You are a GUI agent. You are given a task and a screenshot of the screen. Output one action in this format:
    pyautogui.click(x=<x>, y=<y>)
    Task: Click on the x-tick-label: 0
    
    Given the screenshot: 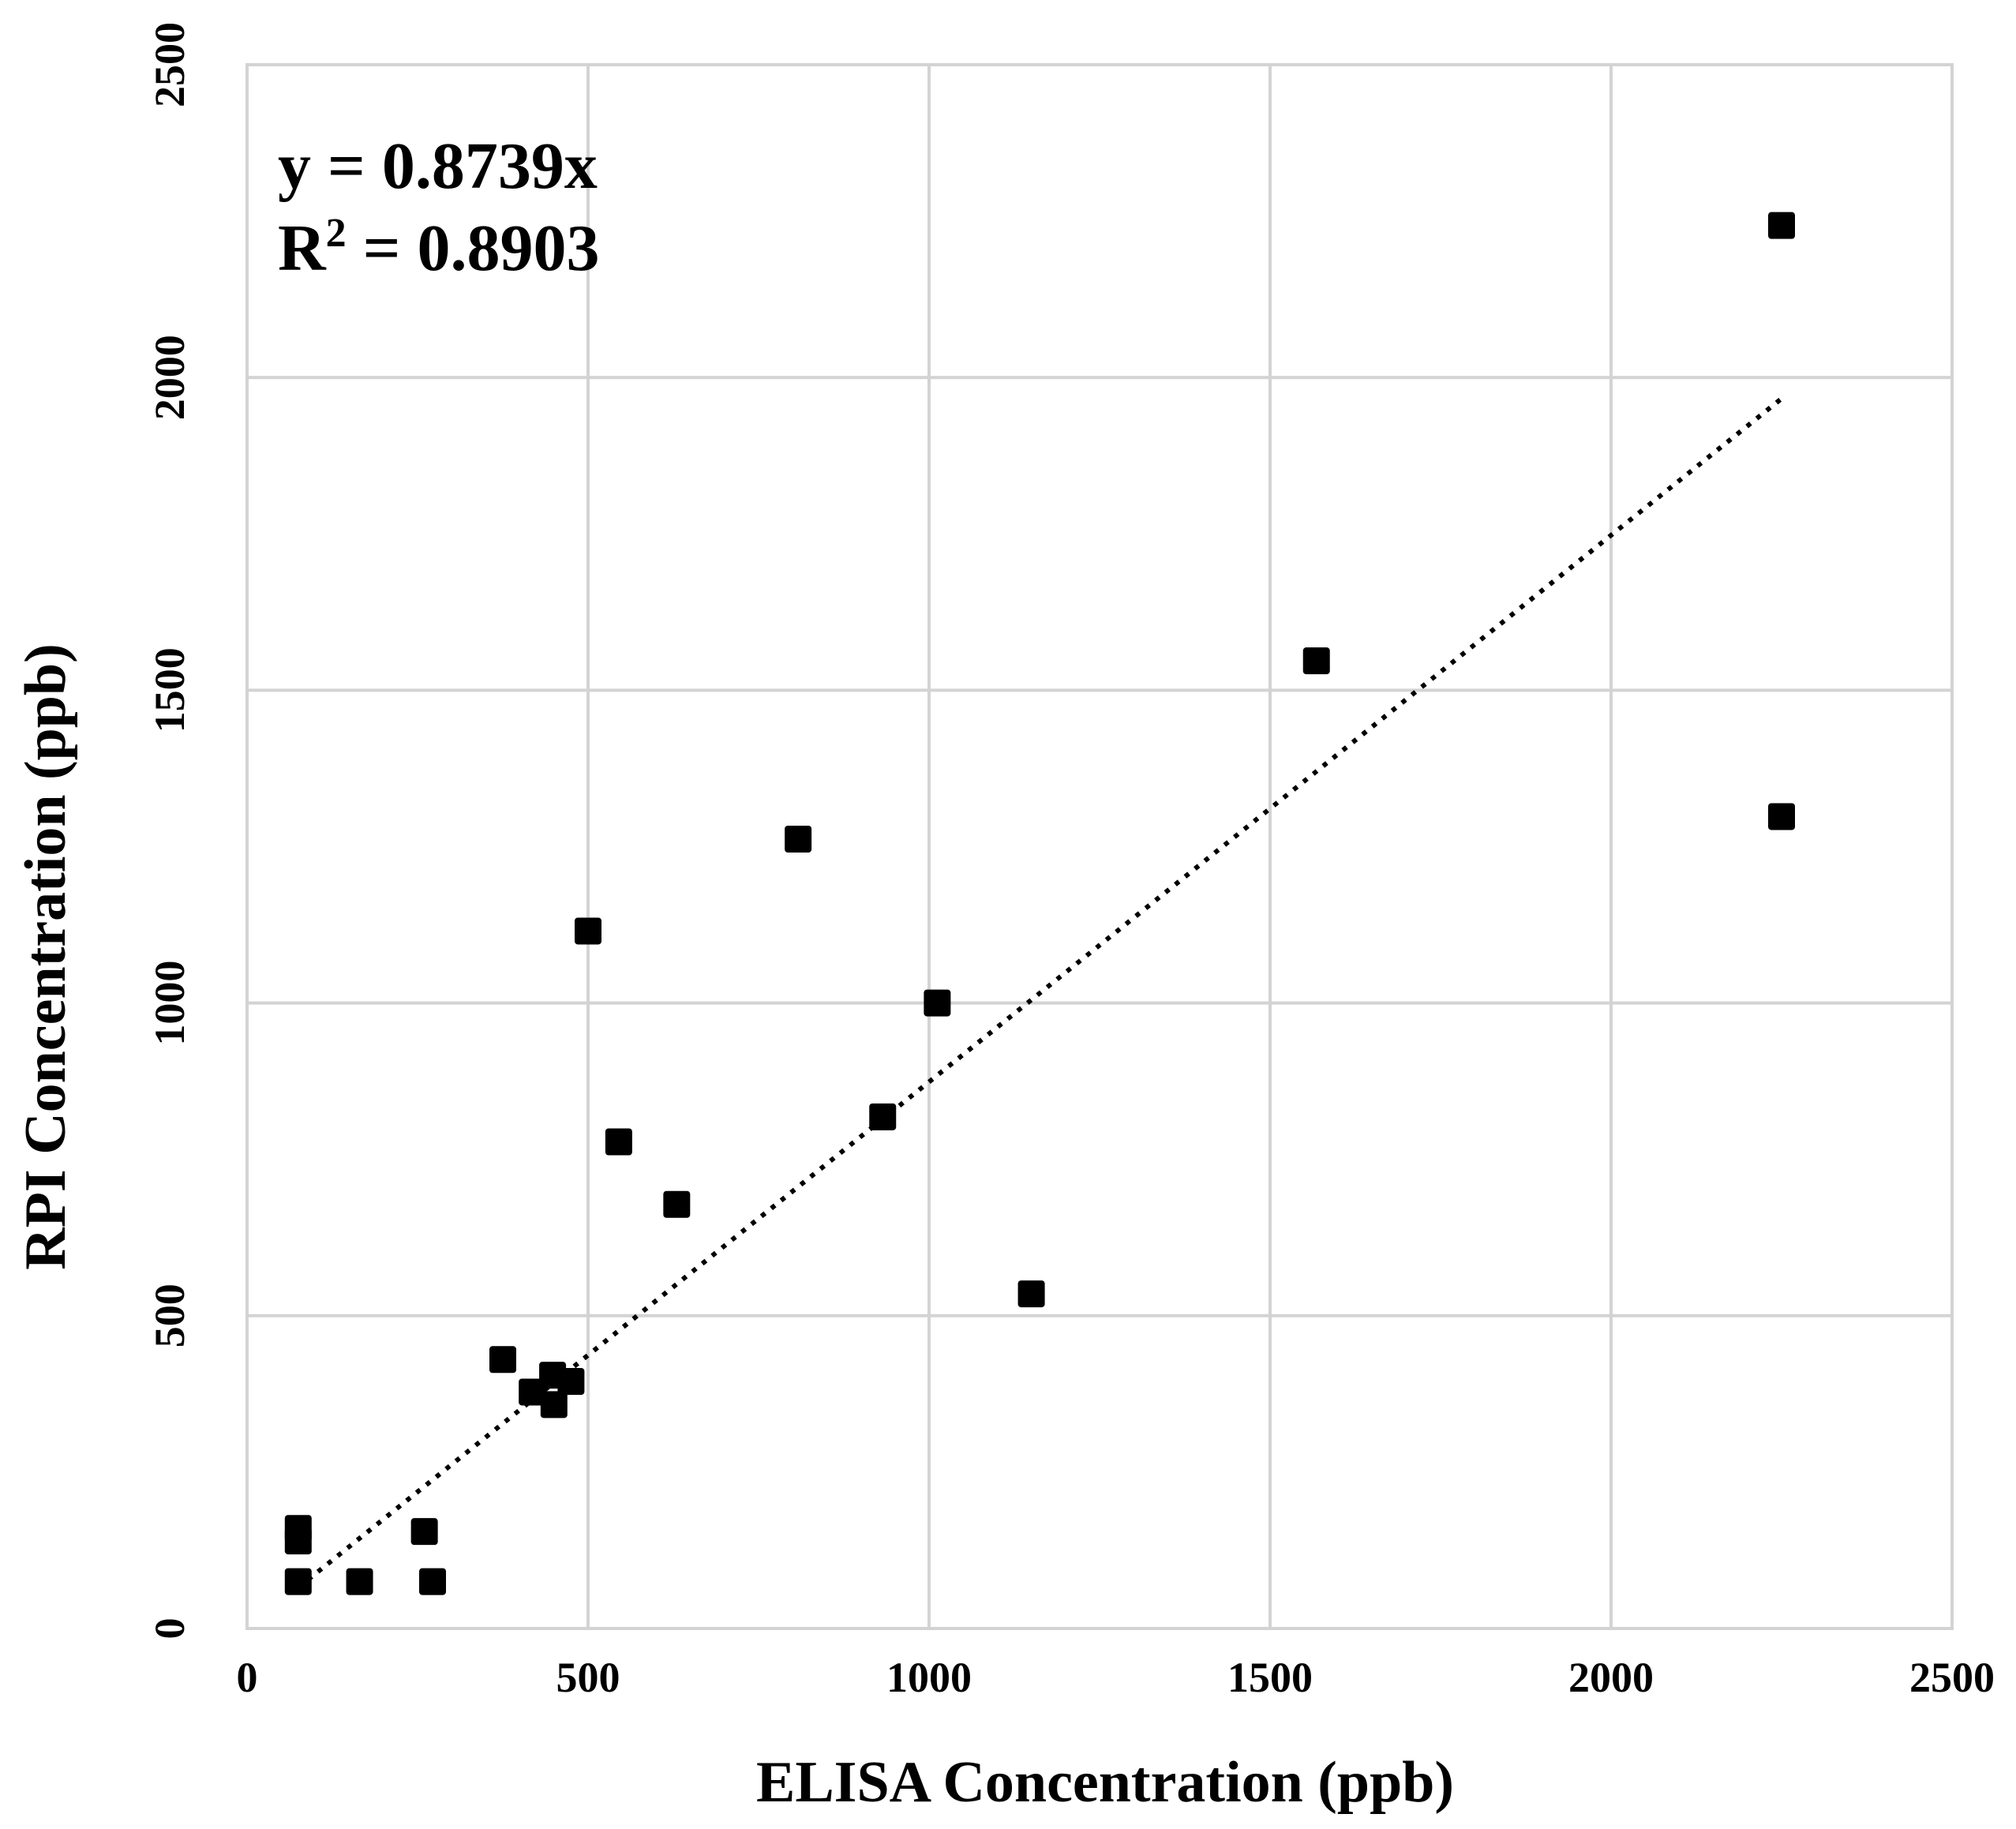 What is the action you would take?
    pyautogui.click(x=247, y=1677)
    